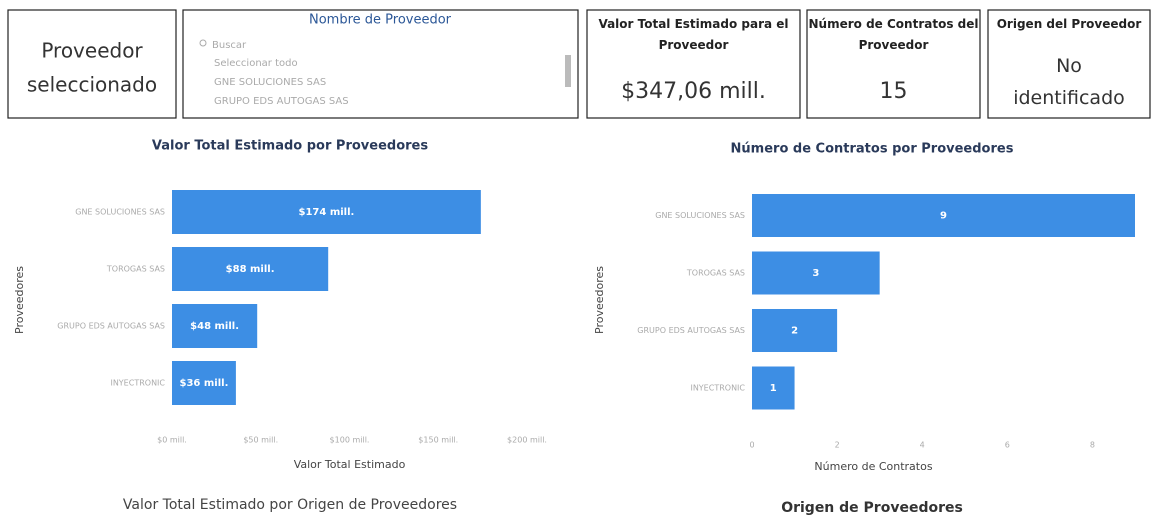 This screenshot has height=516, width=1155. I want to click on data-label: 2, so click(794, 331).